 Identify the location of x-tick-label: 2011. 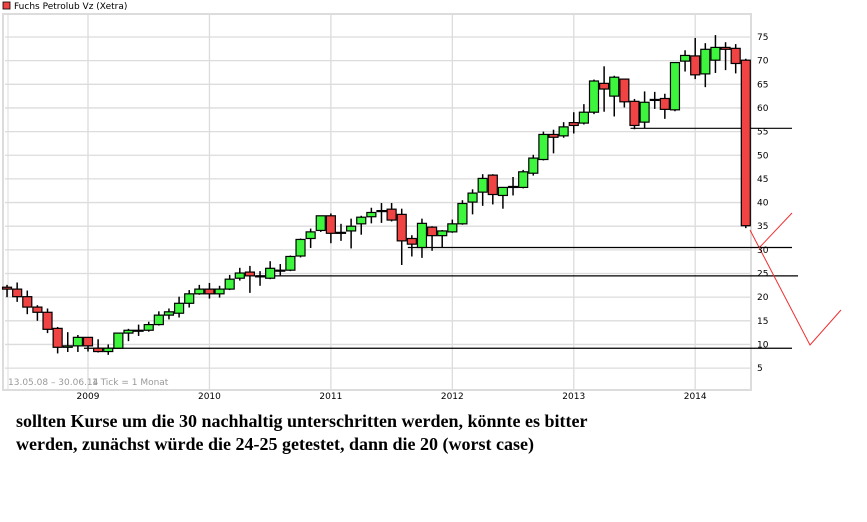
(330, 397).